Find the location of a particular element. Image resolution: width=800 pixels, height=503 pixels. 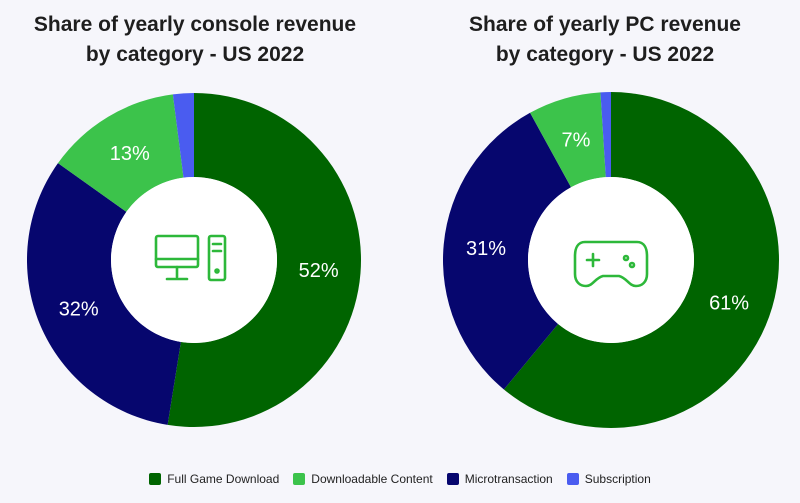

legend-item-microtransaction: Microtransaction is located at coordinates (499, 479).